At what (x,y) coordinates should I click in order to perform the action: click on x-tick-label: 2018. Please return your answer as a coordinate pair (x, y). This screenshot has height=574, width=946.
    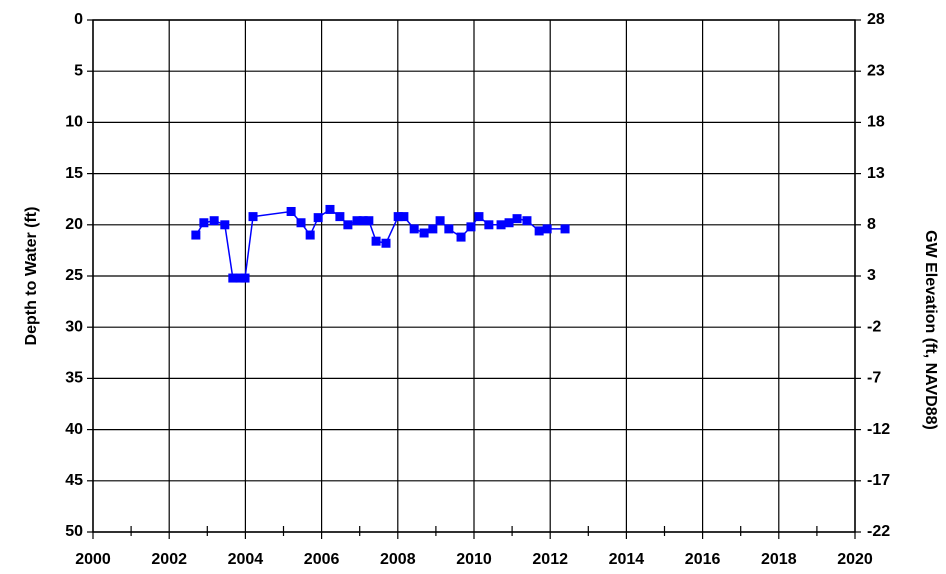
    Looking at the image, I should click on (779, 559).